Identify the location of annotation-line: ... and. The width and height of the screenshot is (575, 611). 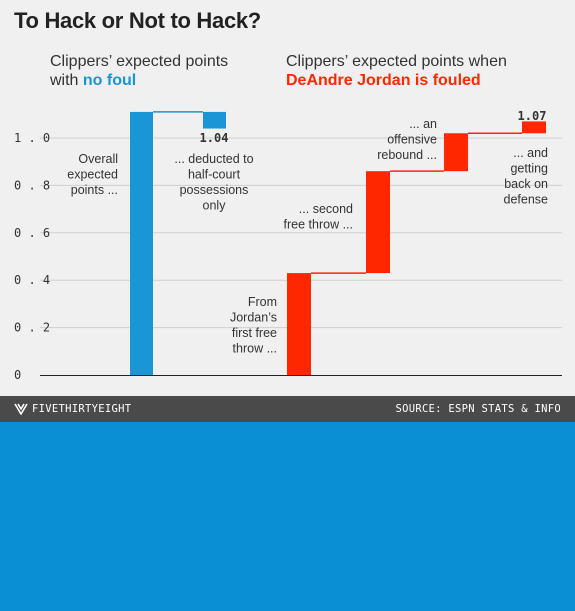
(530, 153).